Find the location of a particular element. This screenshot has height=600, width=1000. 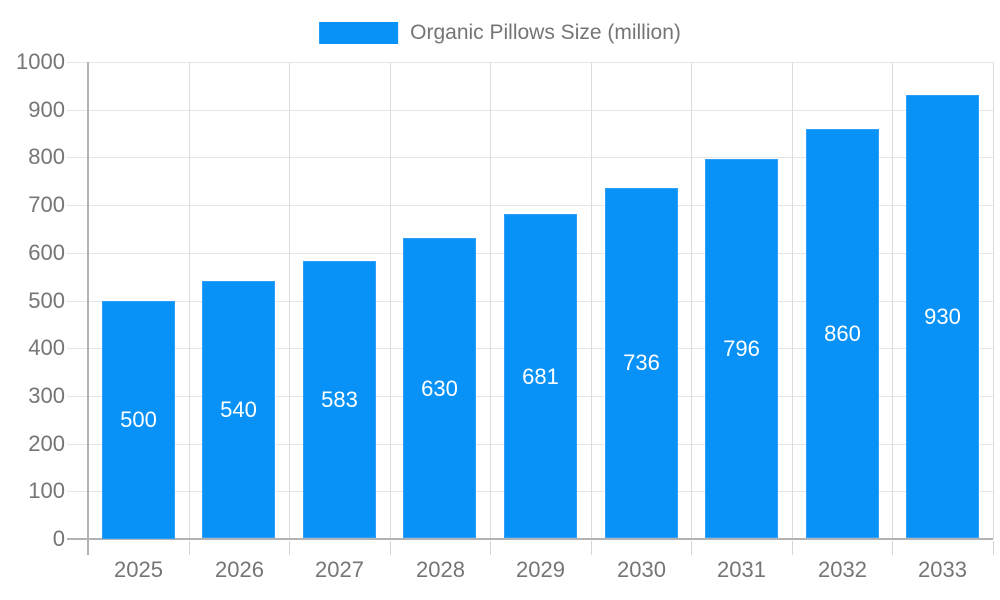

x-axis-label: 2030 is located at coordinates (641, 569).